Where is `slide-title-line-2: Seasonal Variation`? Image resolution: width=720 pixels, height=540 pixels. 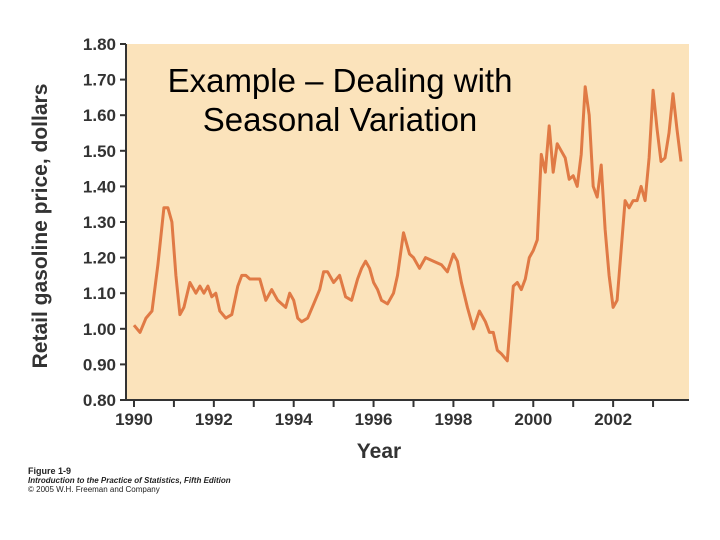 slide-title-line-2: Seasonal Variation is located at coordinates (340, 119).